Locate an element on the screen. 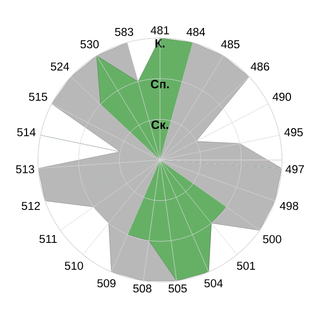  spoke-label: 500 is located at coordinates (272, 239).